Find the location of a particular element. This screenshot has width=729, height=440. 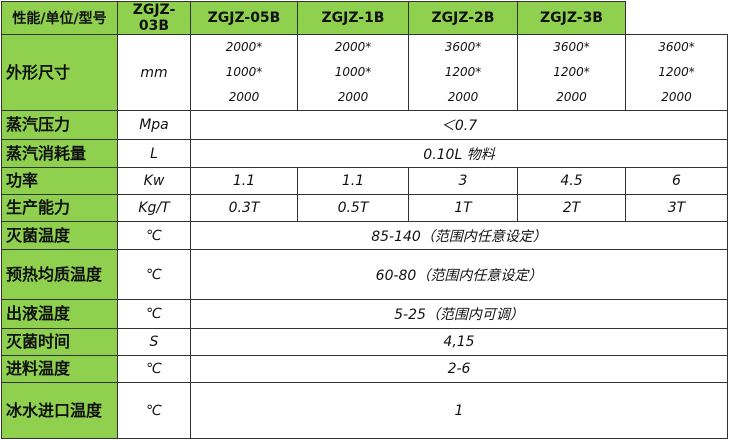

table-row: 灭菌时间 S 4,15 is located at coordinates (364, 342).